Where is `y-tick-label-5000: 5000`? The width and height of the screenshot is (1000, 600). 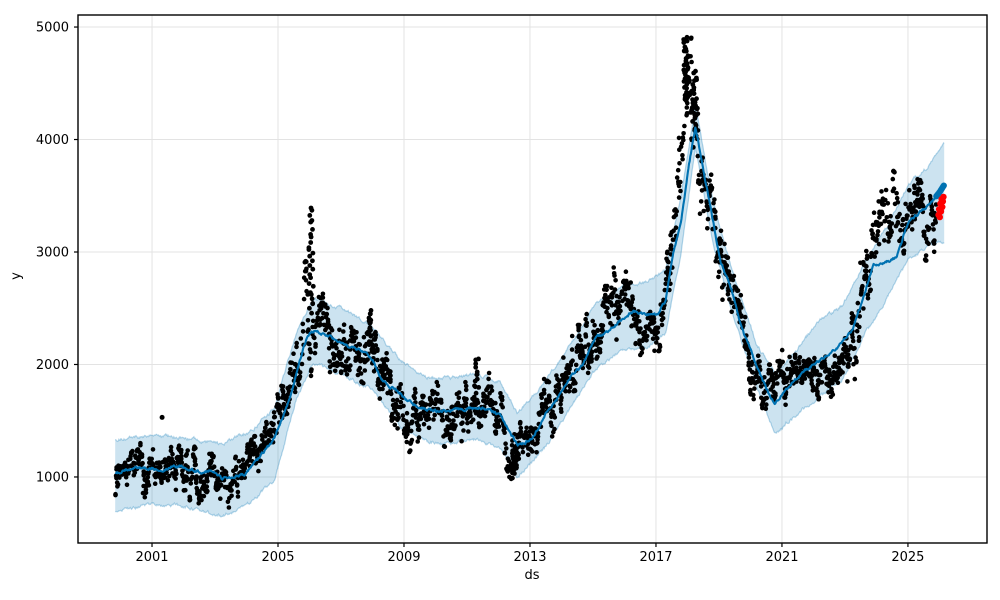 y-tick-label-5000: 5000 is located at coordinates (52, 28).